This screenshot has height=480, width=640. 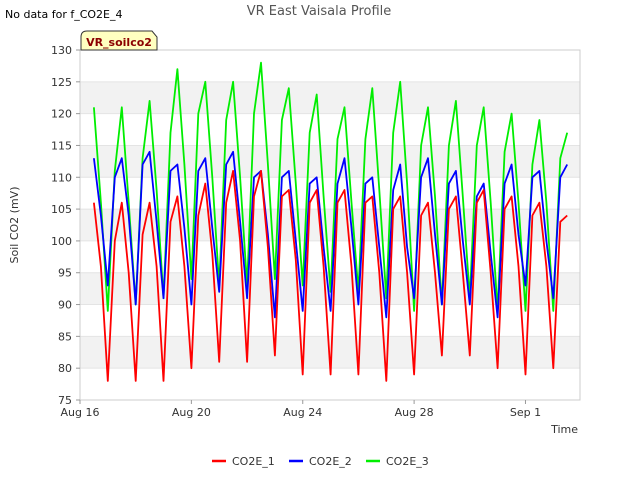 I want to click on legend-label-co2e_1: CO2E_1, so click(x=253, y=461).